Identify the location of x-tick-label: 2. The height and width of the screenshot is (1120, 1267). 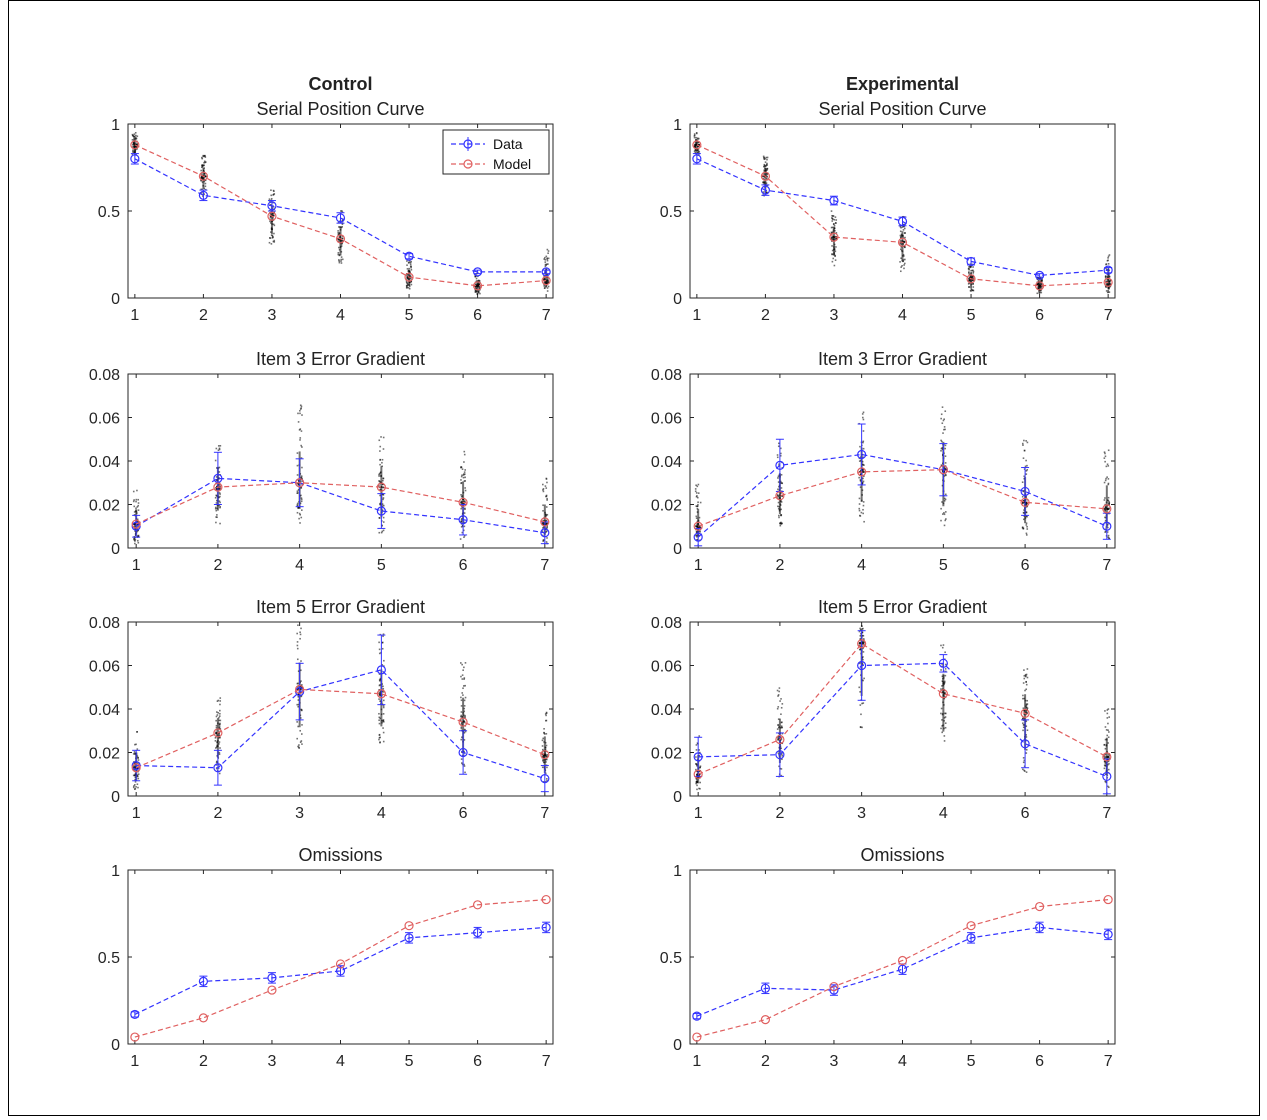
(203, 1061).